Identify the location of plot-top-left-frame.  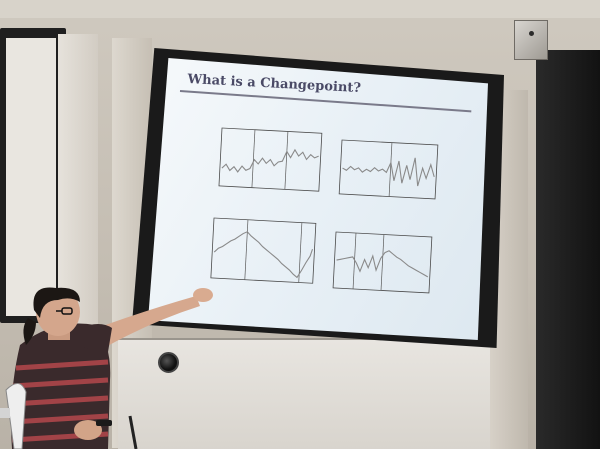
(270, 159).